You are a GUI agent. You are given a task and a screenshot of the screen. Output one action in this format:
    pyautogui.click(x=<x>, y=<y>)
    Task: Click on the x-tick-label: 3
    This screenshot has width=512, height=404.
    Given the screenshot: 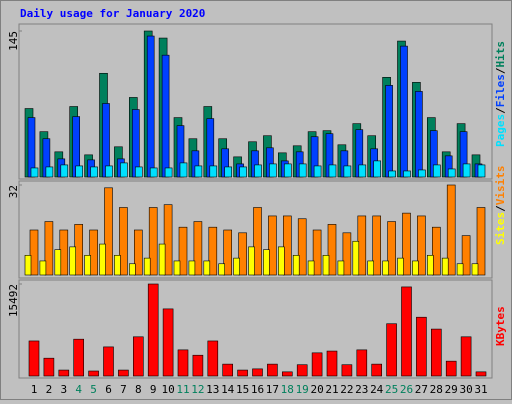 What is the action you would take?
    pyautogui.click(x=63, y=389)
    